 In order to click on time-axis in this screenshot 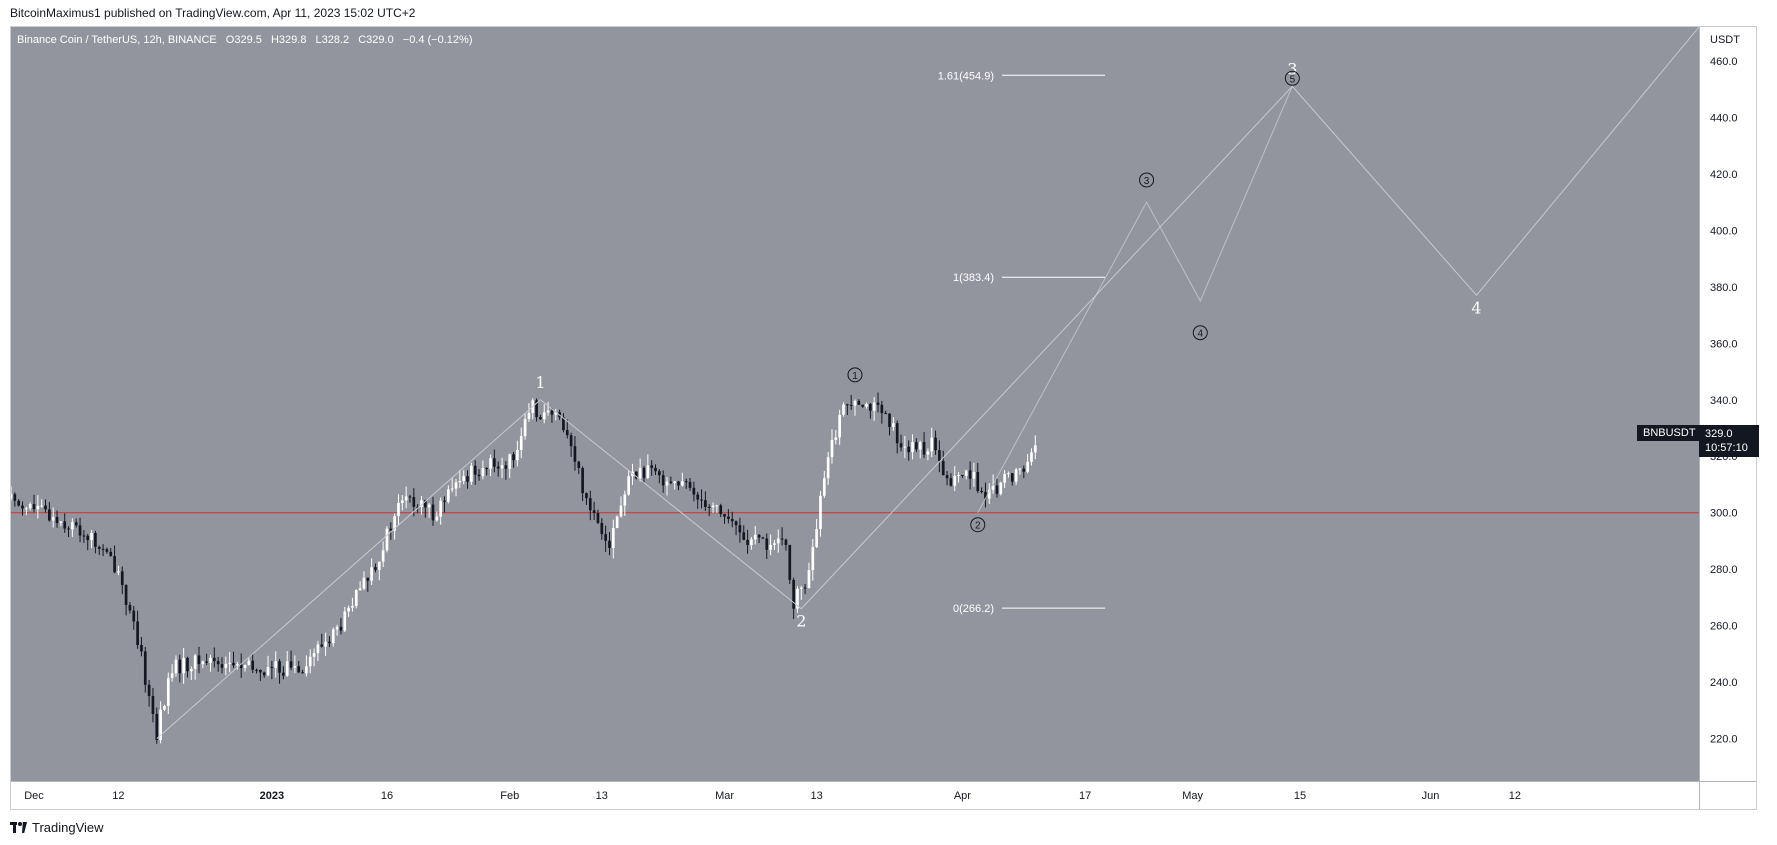, I will do `click(855, 795)`.